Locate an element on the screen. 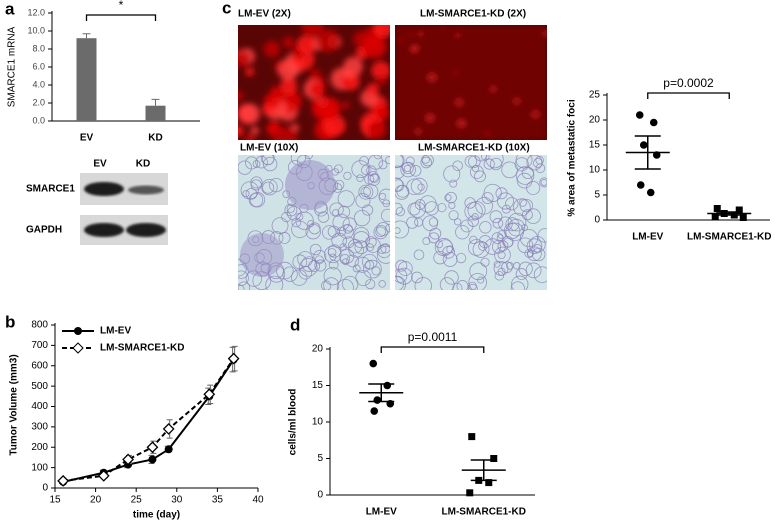 The width and height of the screenshot is (778, 522). panel-label: c is located at coordinates (226, 8).